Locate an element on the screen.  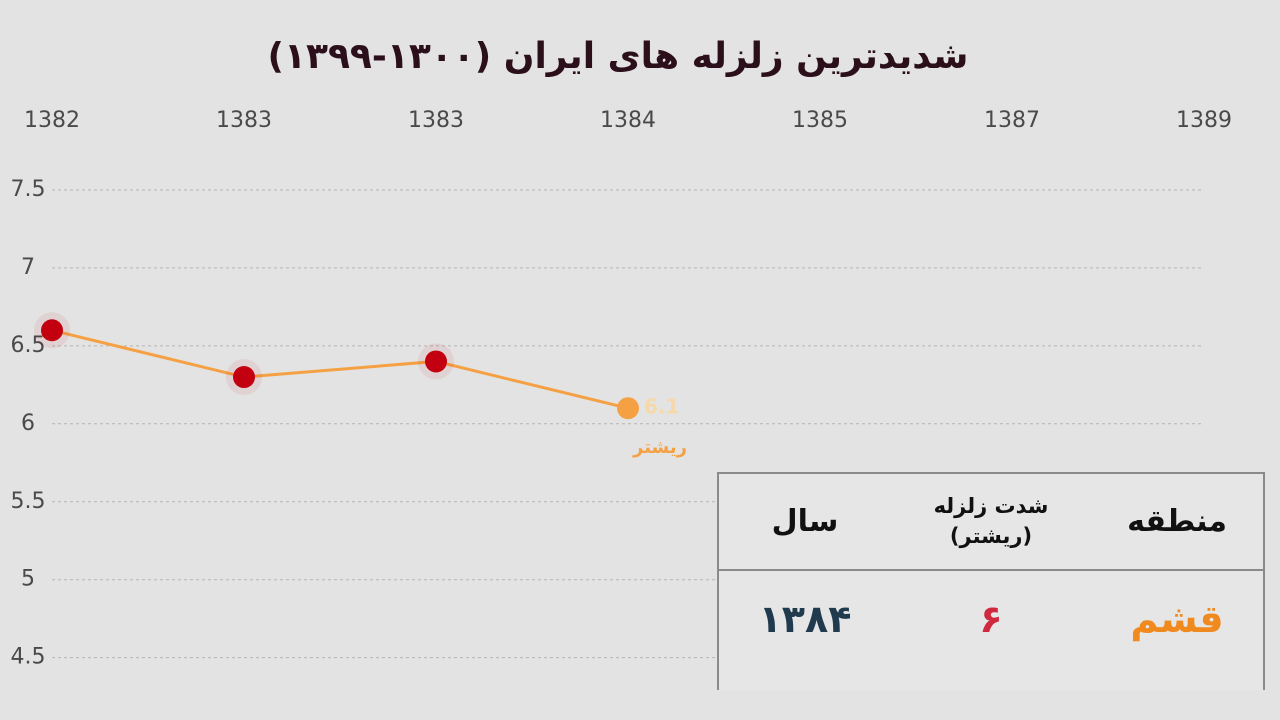
x-tick-label: 1389 is located at coordinates (1204, 120).